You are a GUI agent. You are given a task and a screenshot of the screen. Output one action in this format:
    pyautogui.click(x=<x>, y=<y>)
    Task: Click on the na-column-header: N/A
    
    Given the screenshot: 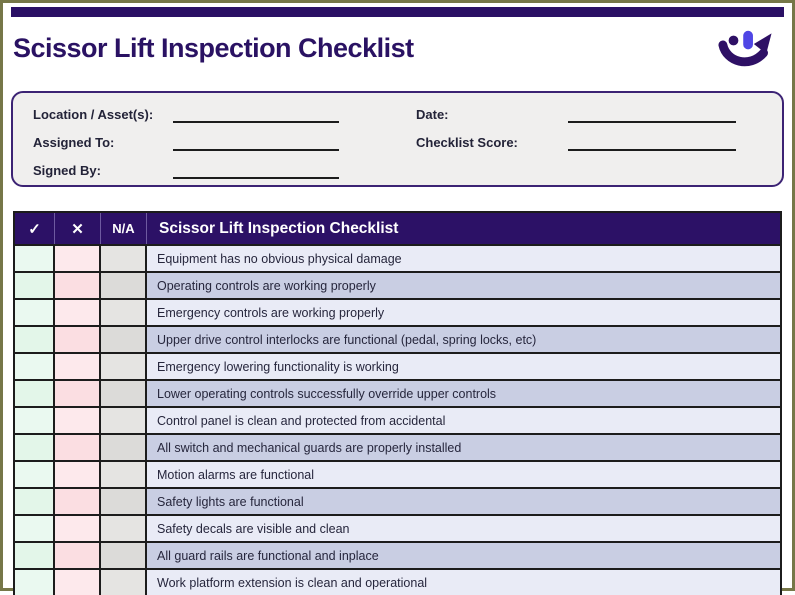 What is the action you would take?
    pyautogui.click(x=124, y=228)
    